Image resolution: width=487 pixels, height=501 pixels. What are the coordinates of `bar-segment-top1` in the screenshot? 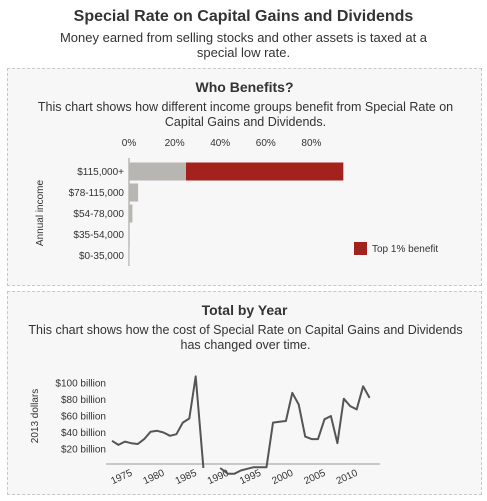 It's located at (265, 171).